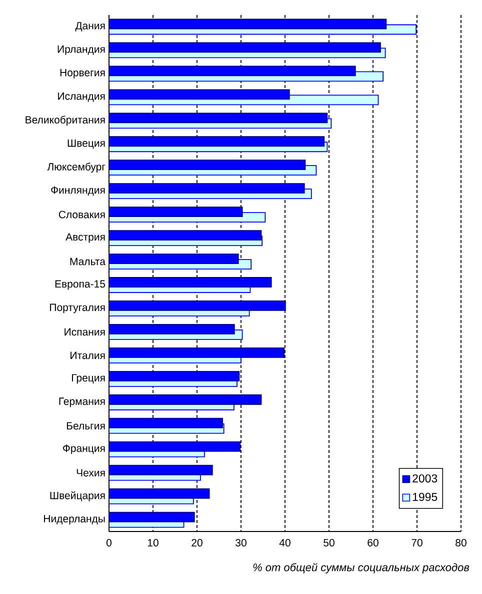 This screenshot has width=482, height=594. I want to click on y-tick-label: Европа-15, so click(80, 285).